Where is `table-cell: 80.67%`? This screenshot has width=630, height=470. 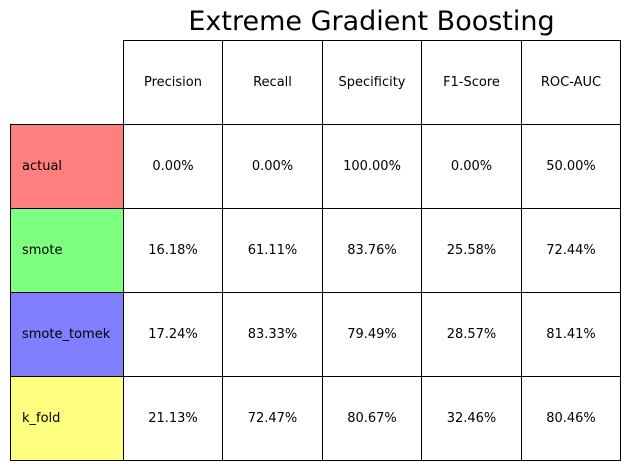
table-cell: 80.67% is located at coordinates (372, 418).